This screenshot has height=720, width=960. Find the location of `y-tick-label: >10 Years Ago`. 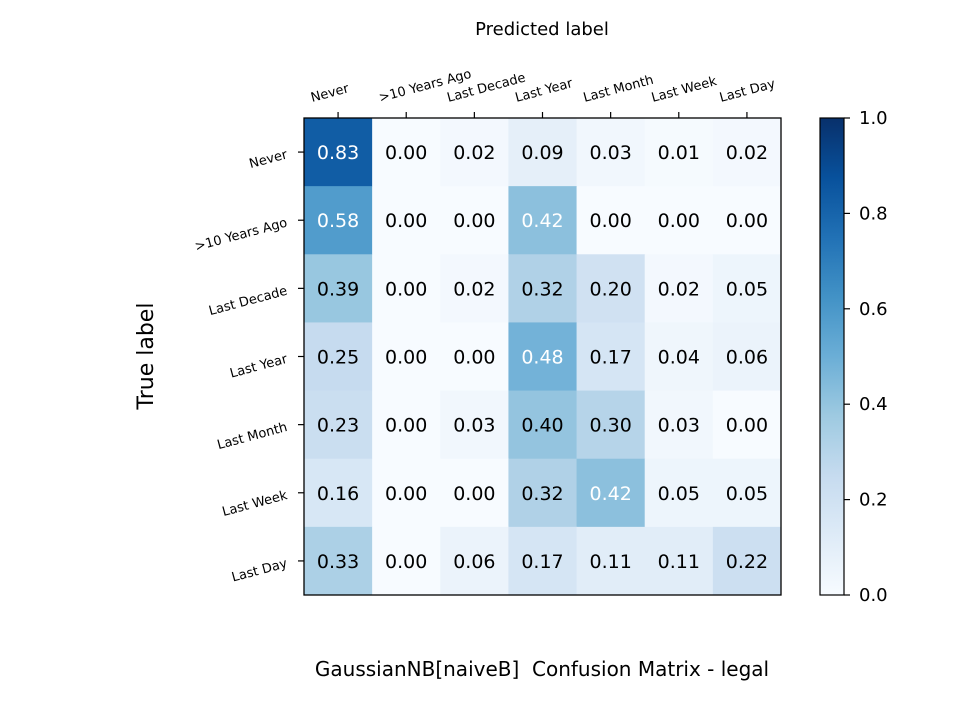

y-tick-label: >10 Years Ago is located at coordinates (241, 235).